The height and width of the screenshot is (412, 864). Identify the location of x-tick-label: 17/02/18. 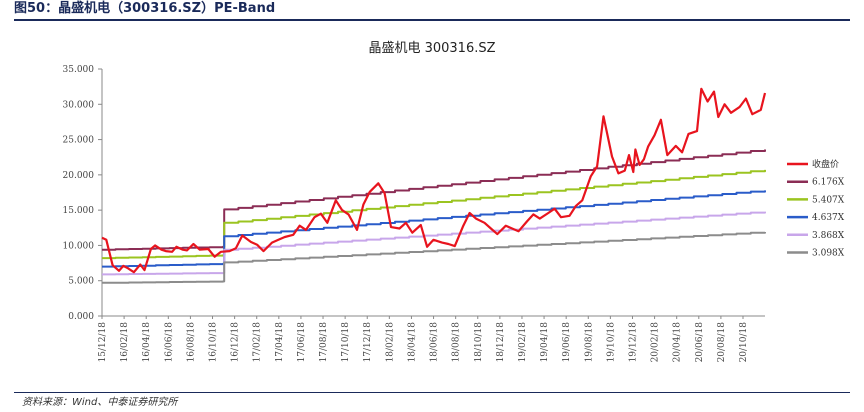
(258, 342).